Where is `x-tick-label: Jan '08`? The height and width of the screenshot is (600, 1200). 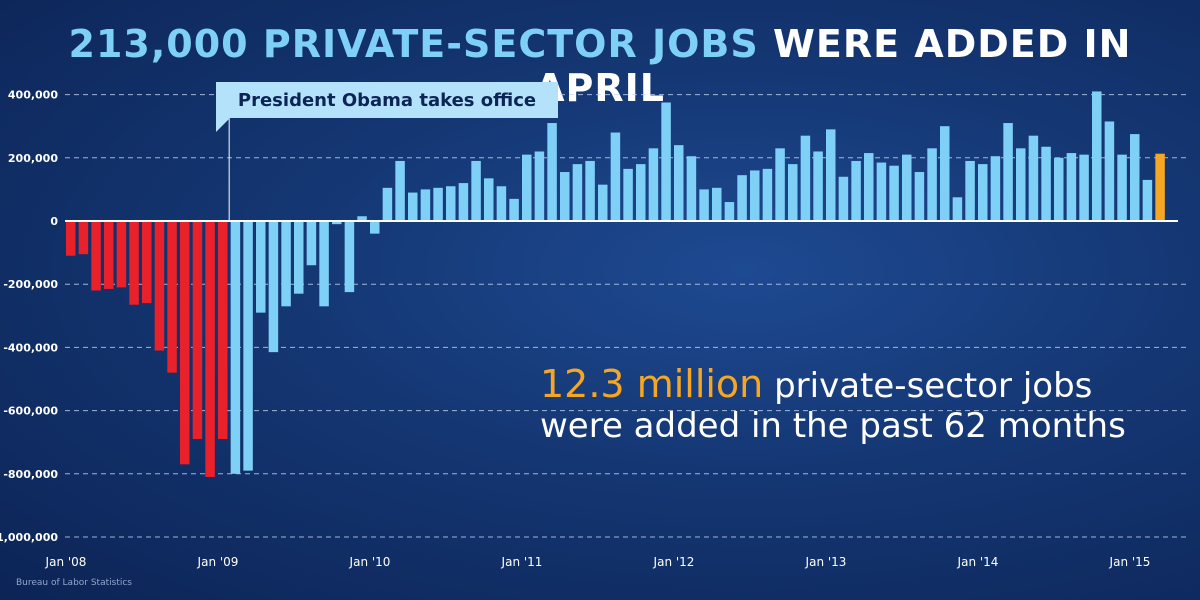 x-tick-label: Jan '08 is located at coordinates (66, 562).